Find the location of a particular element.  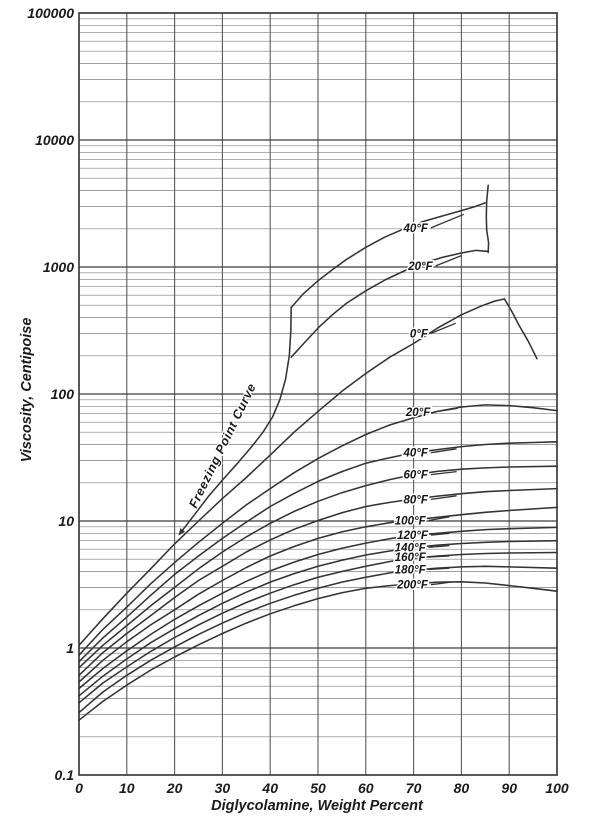

curve-40f-high is located at coordinates (388, 255).